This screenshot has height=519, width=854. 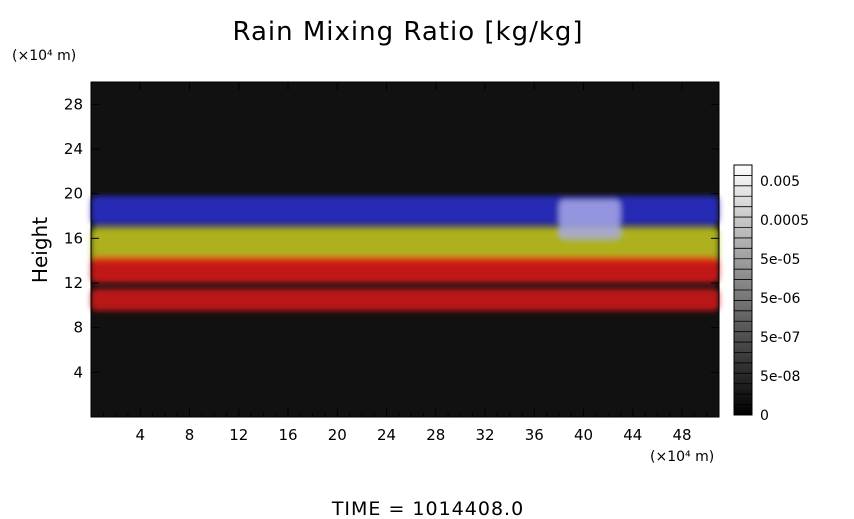 What do you see at coordinates (386, 435) in the screenshot?
I see `x-tick-label: 24` at bounding box center [386, 435].